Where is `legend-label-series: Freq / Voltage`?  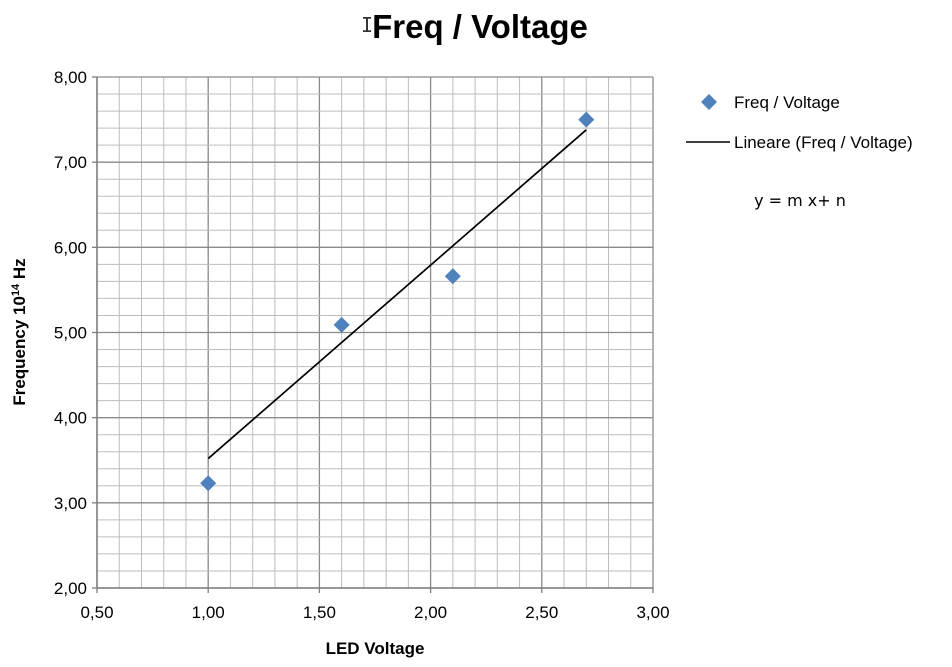 legend-label-series: Freq / Voltage is located at coordinates (787, 102).